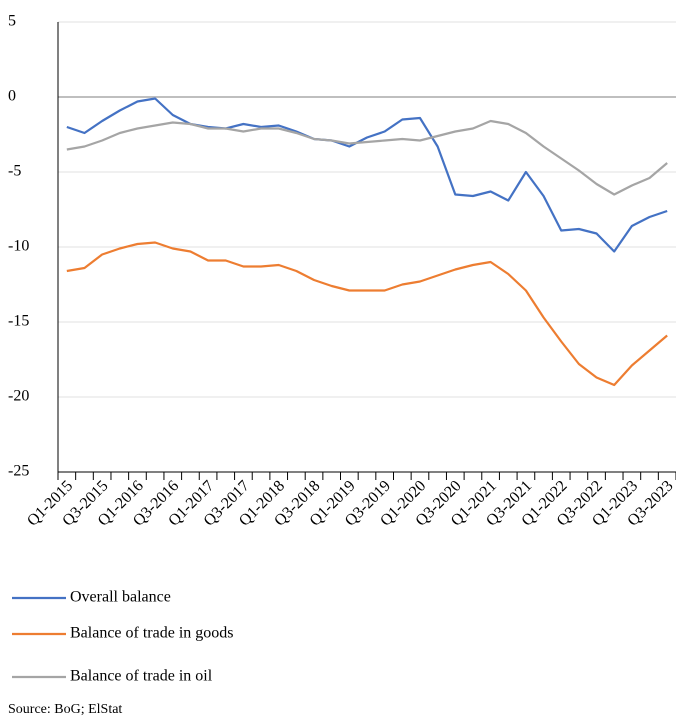 The image size is (676, 719). I want to click on y-tick-label: -15, so click(18, 321).